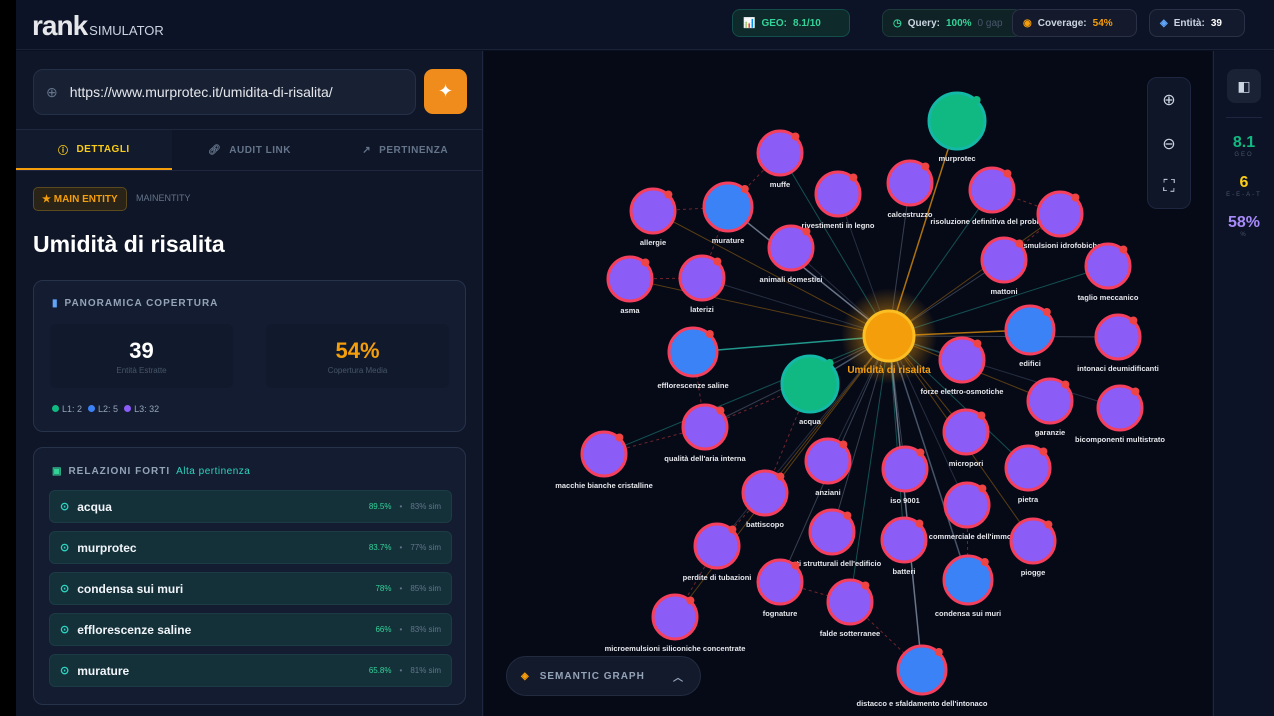  What do you see at coordinates (827, 492) in the screenshot?
I see `node-label: anziani` at bounding box center [827, 492].